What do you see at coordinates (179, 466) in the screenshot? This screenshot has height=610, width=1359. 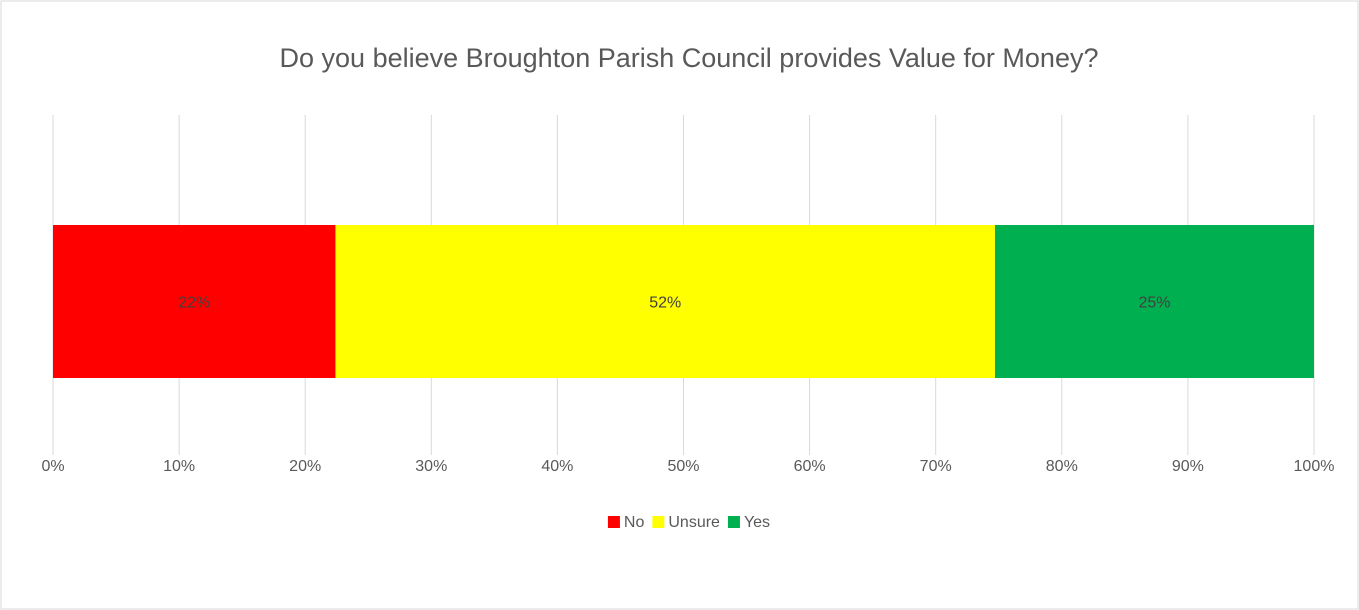 I see `x-tick-label: 10%` at bounding box center [179, 466].